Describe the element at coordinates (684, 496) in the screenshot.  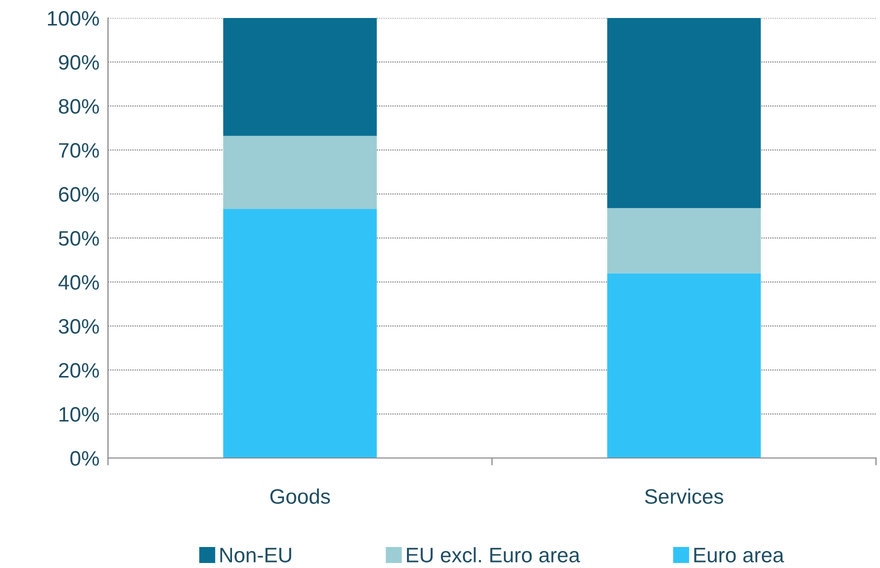
I see `x-tick-label: Services` at that location.